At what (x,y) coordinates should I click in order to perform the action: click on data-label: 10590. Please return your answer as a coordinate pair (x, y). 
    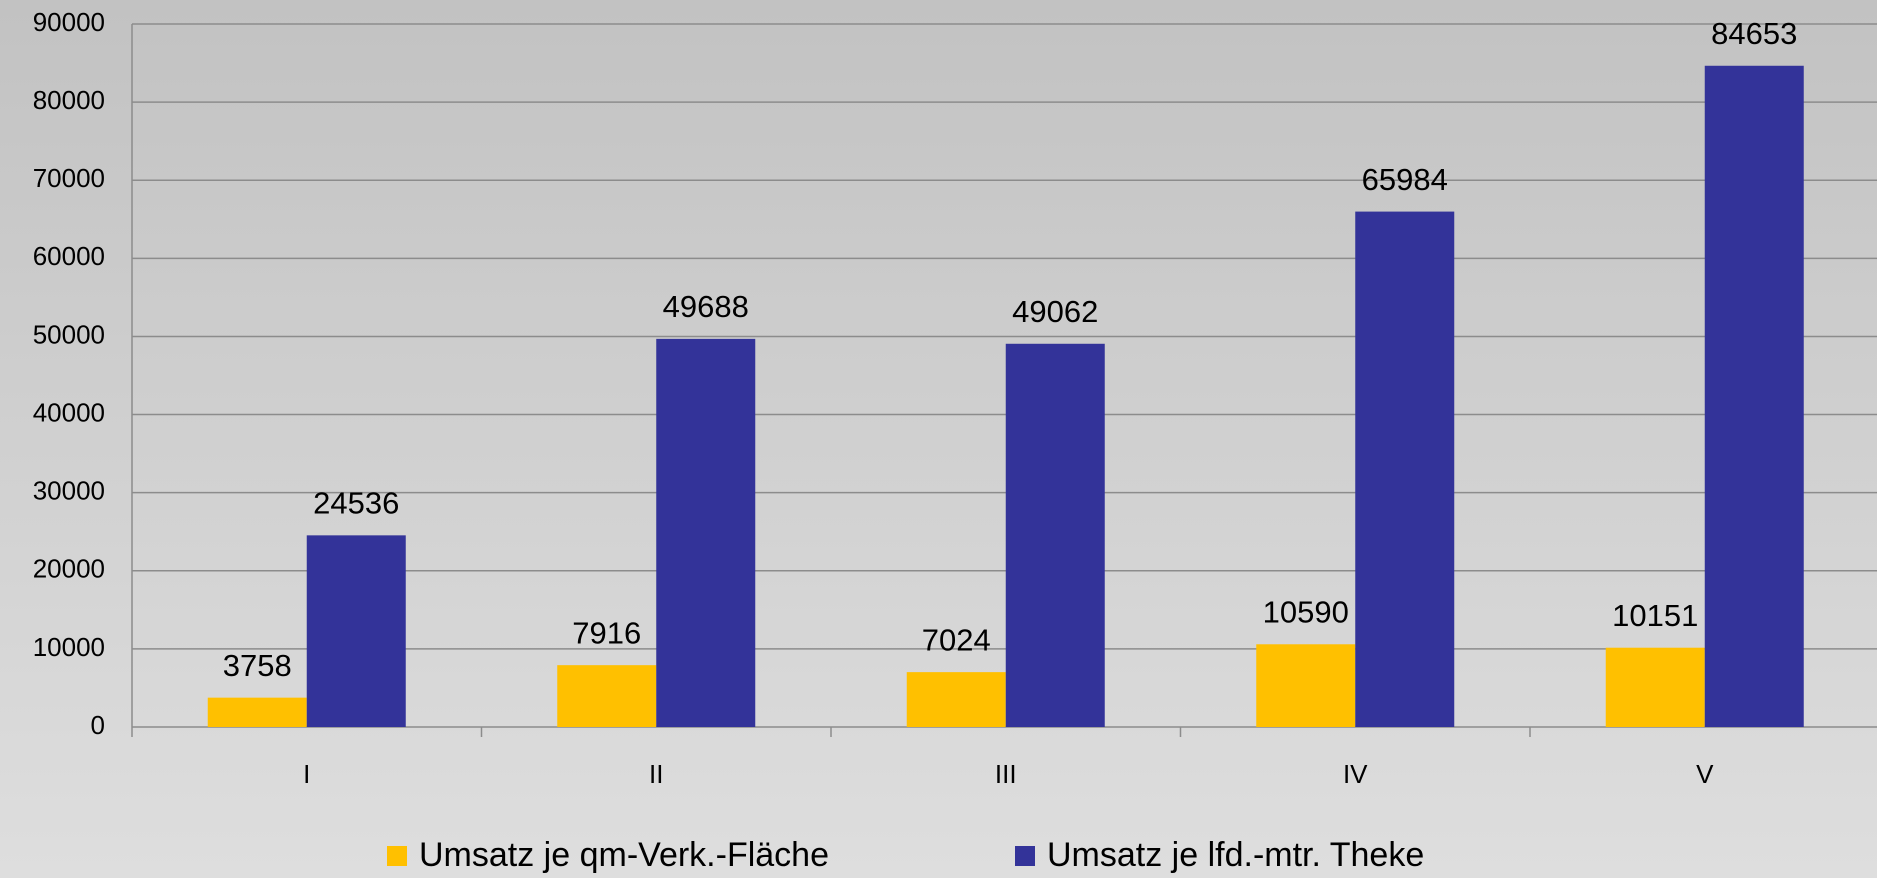
    Looking at the image, I should click on (1306, 611).